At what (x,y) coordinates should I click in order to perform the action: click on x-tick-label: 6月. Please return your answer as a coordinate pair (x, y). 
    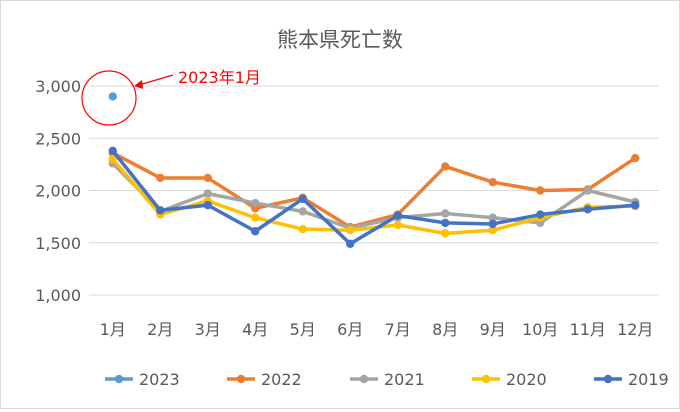
    Looking at the image, I should click on (350, 329).